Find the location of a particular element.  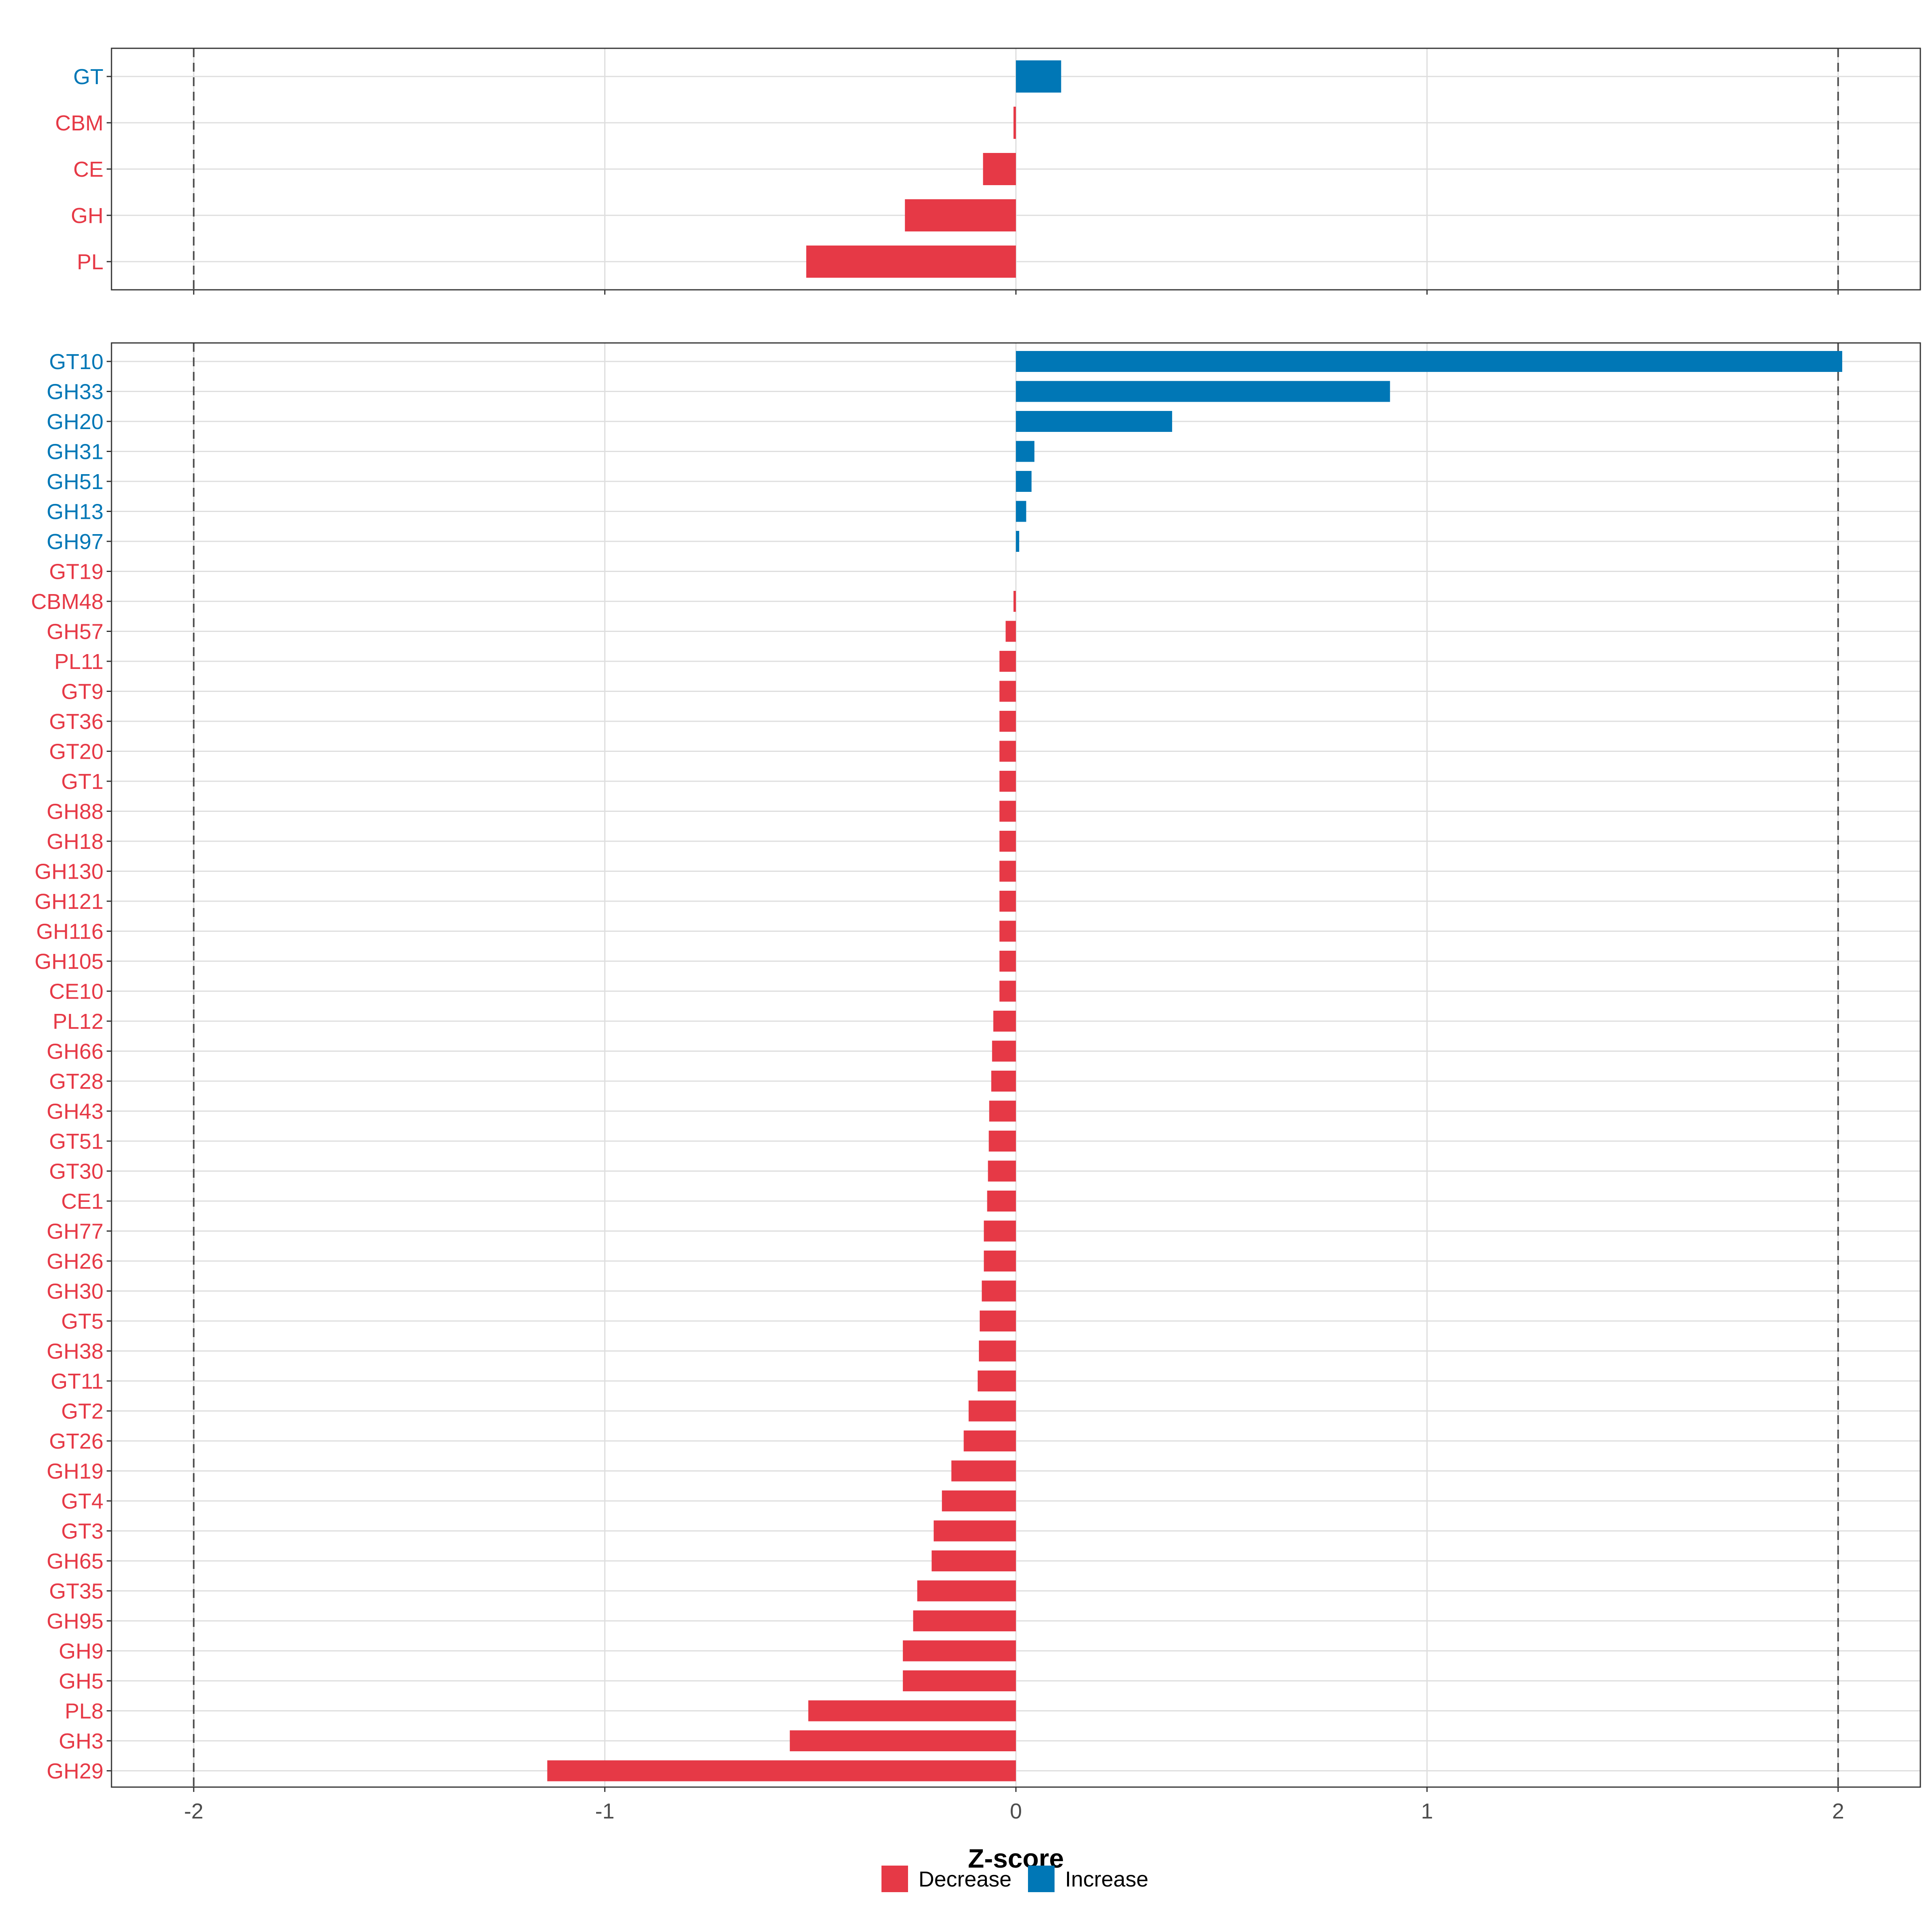

bar-pl8 is located at coordinates (912, 1710).